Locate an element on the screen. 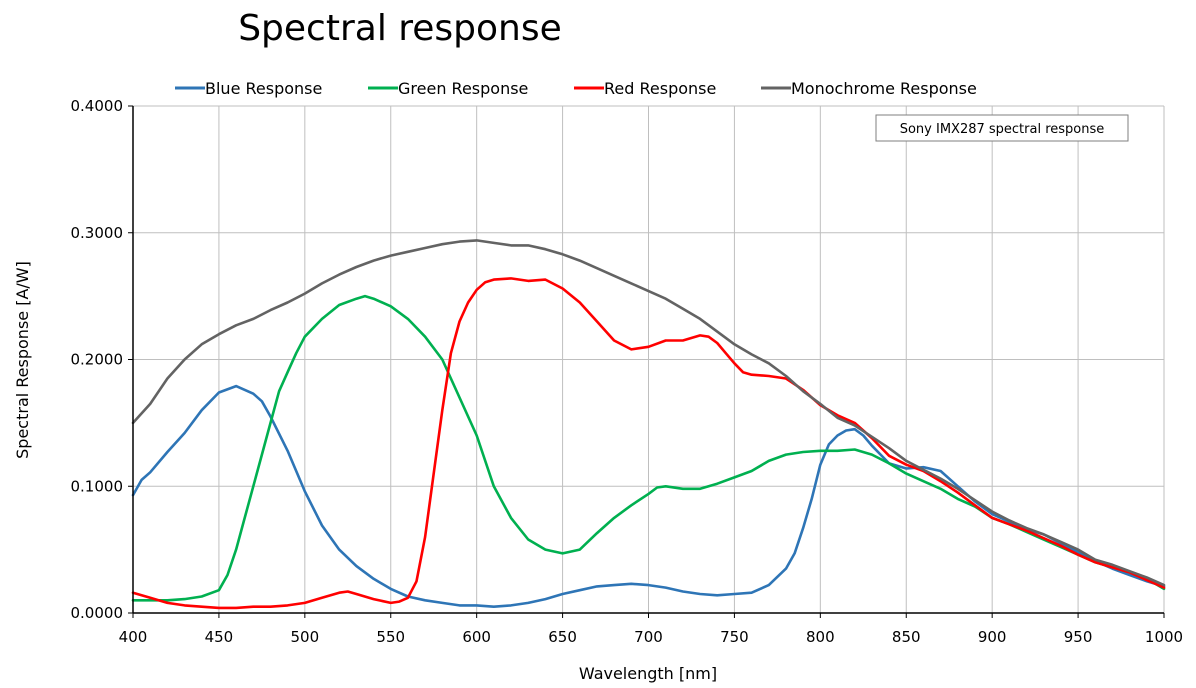 Image resolution: width=1196 pixels, height=688 pixels. x-tick-label: 450 is located at coordinates (219, 637).